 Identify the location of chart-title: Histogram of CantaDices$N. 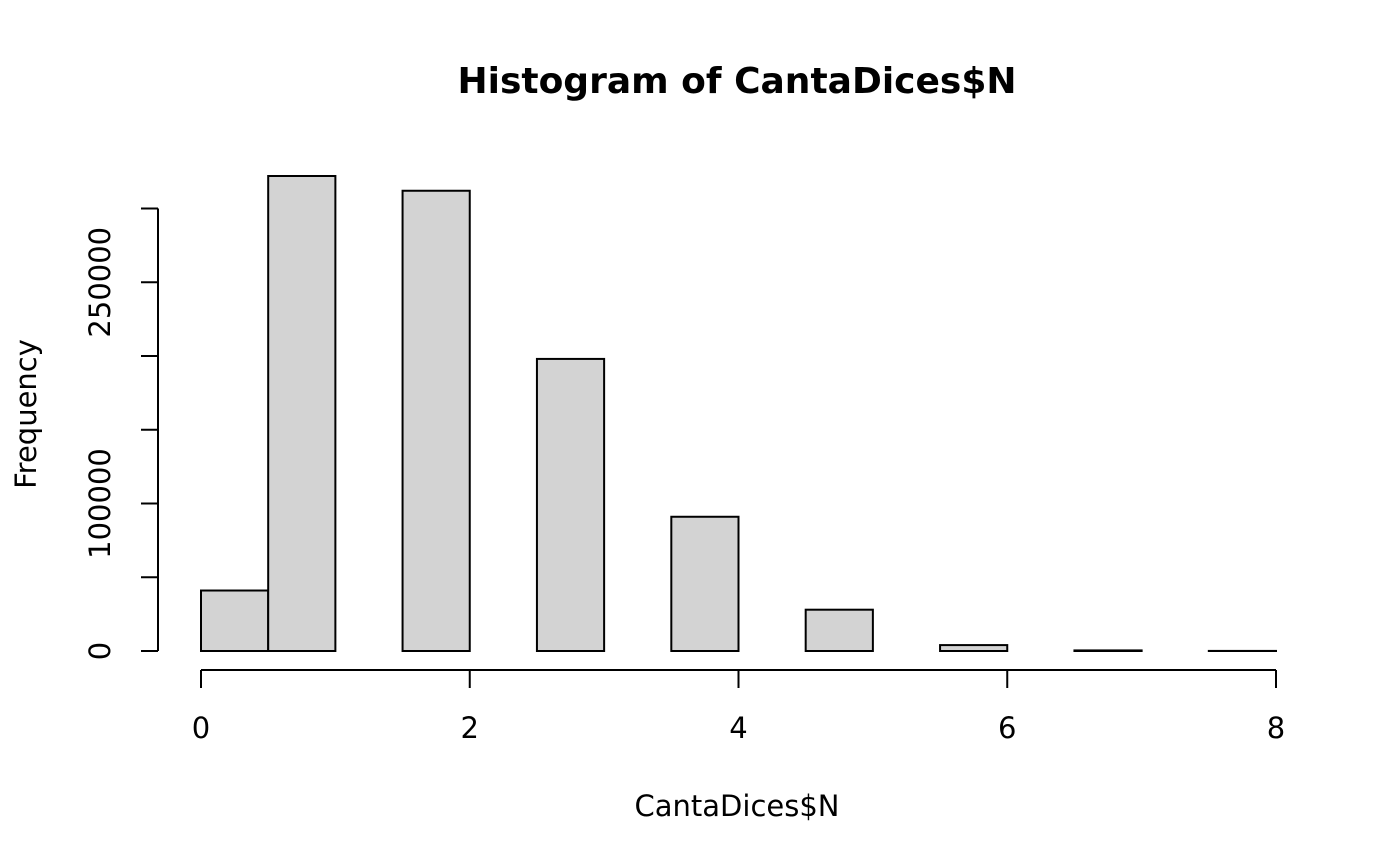
(736, 81).